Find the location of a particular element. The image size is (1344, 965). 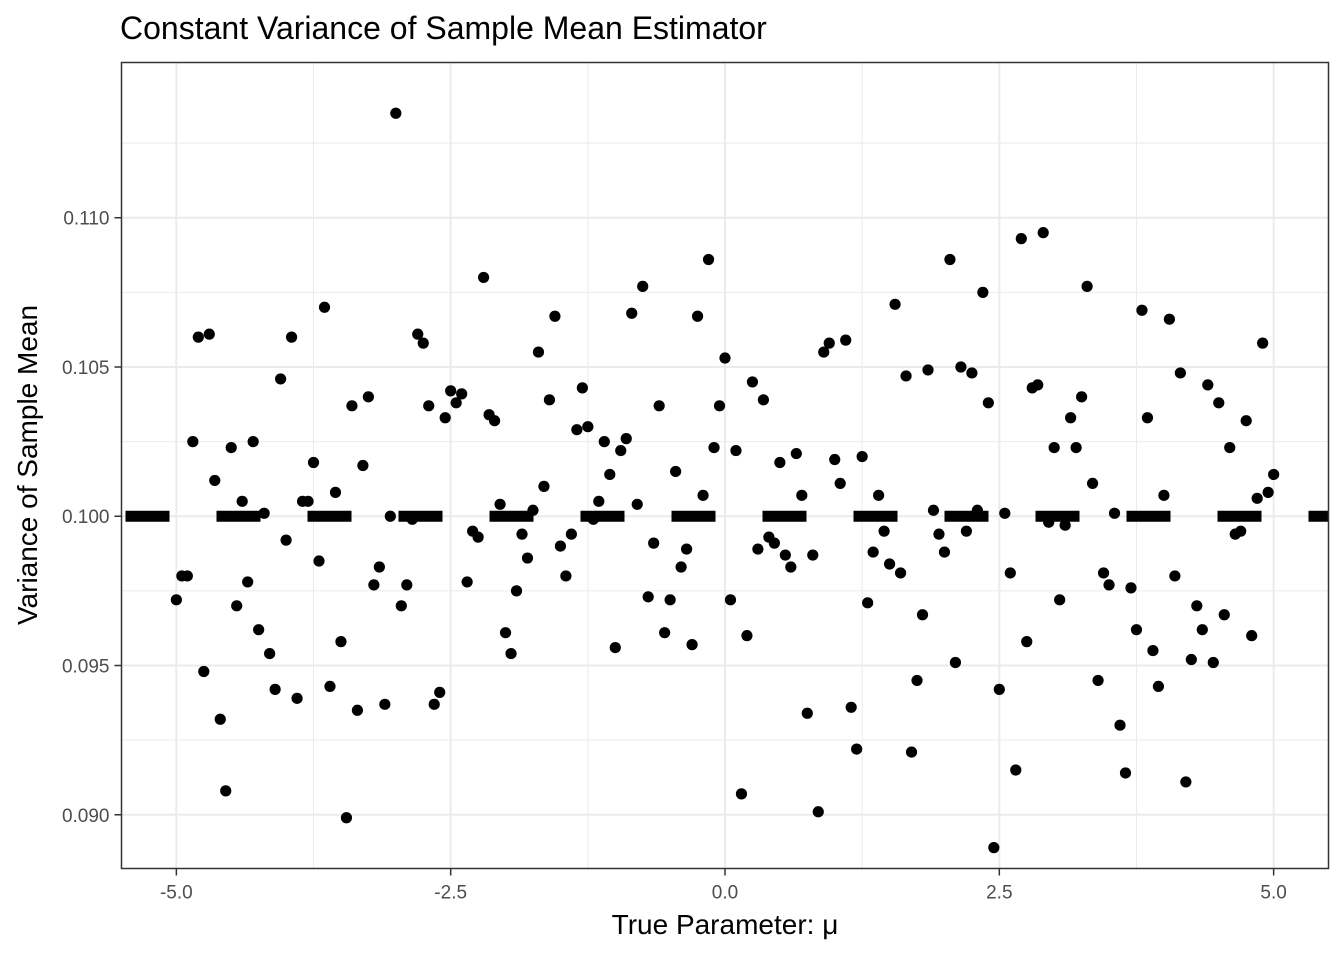

y-tick-label: 0.100 is located at coordinates (86, 517).